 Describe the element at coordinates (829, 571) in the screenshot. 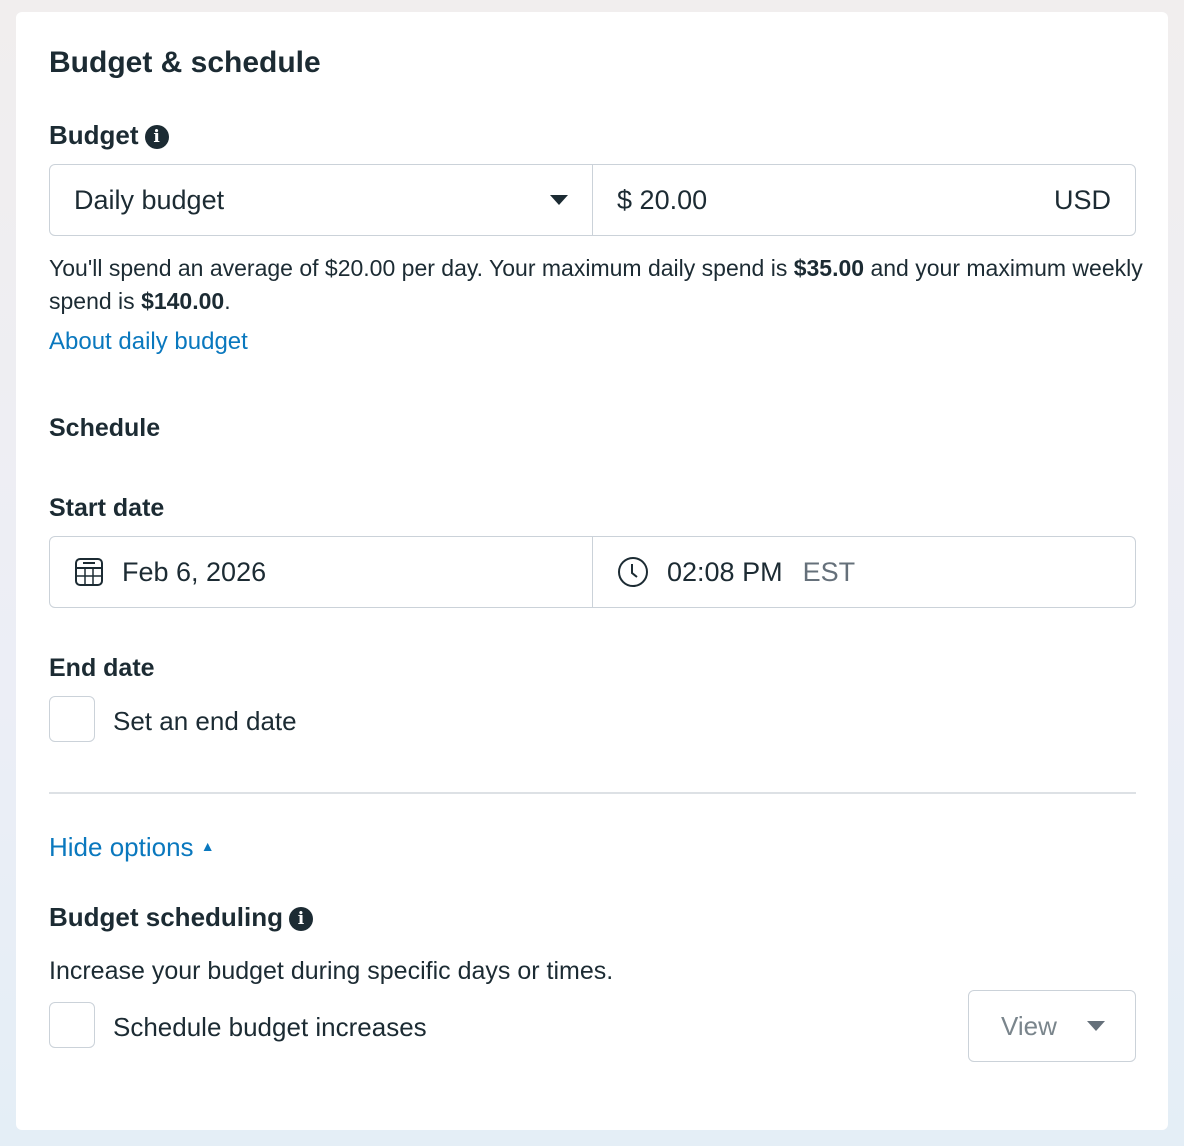

I see `timezone: EST` at that location.